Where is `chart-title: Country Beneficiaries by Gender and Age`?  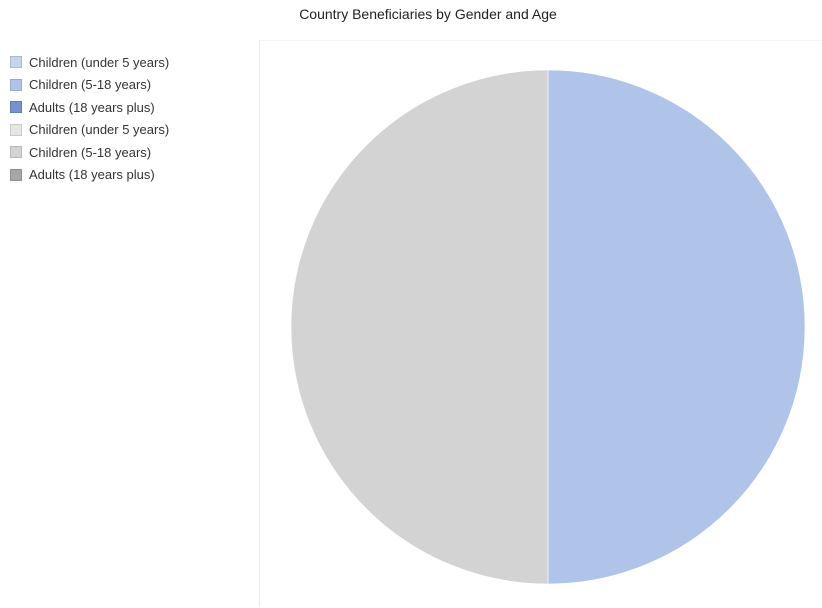 chart-title: Country Beneficiaries by Gender and Age is located at coordinates (428, 14).